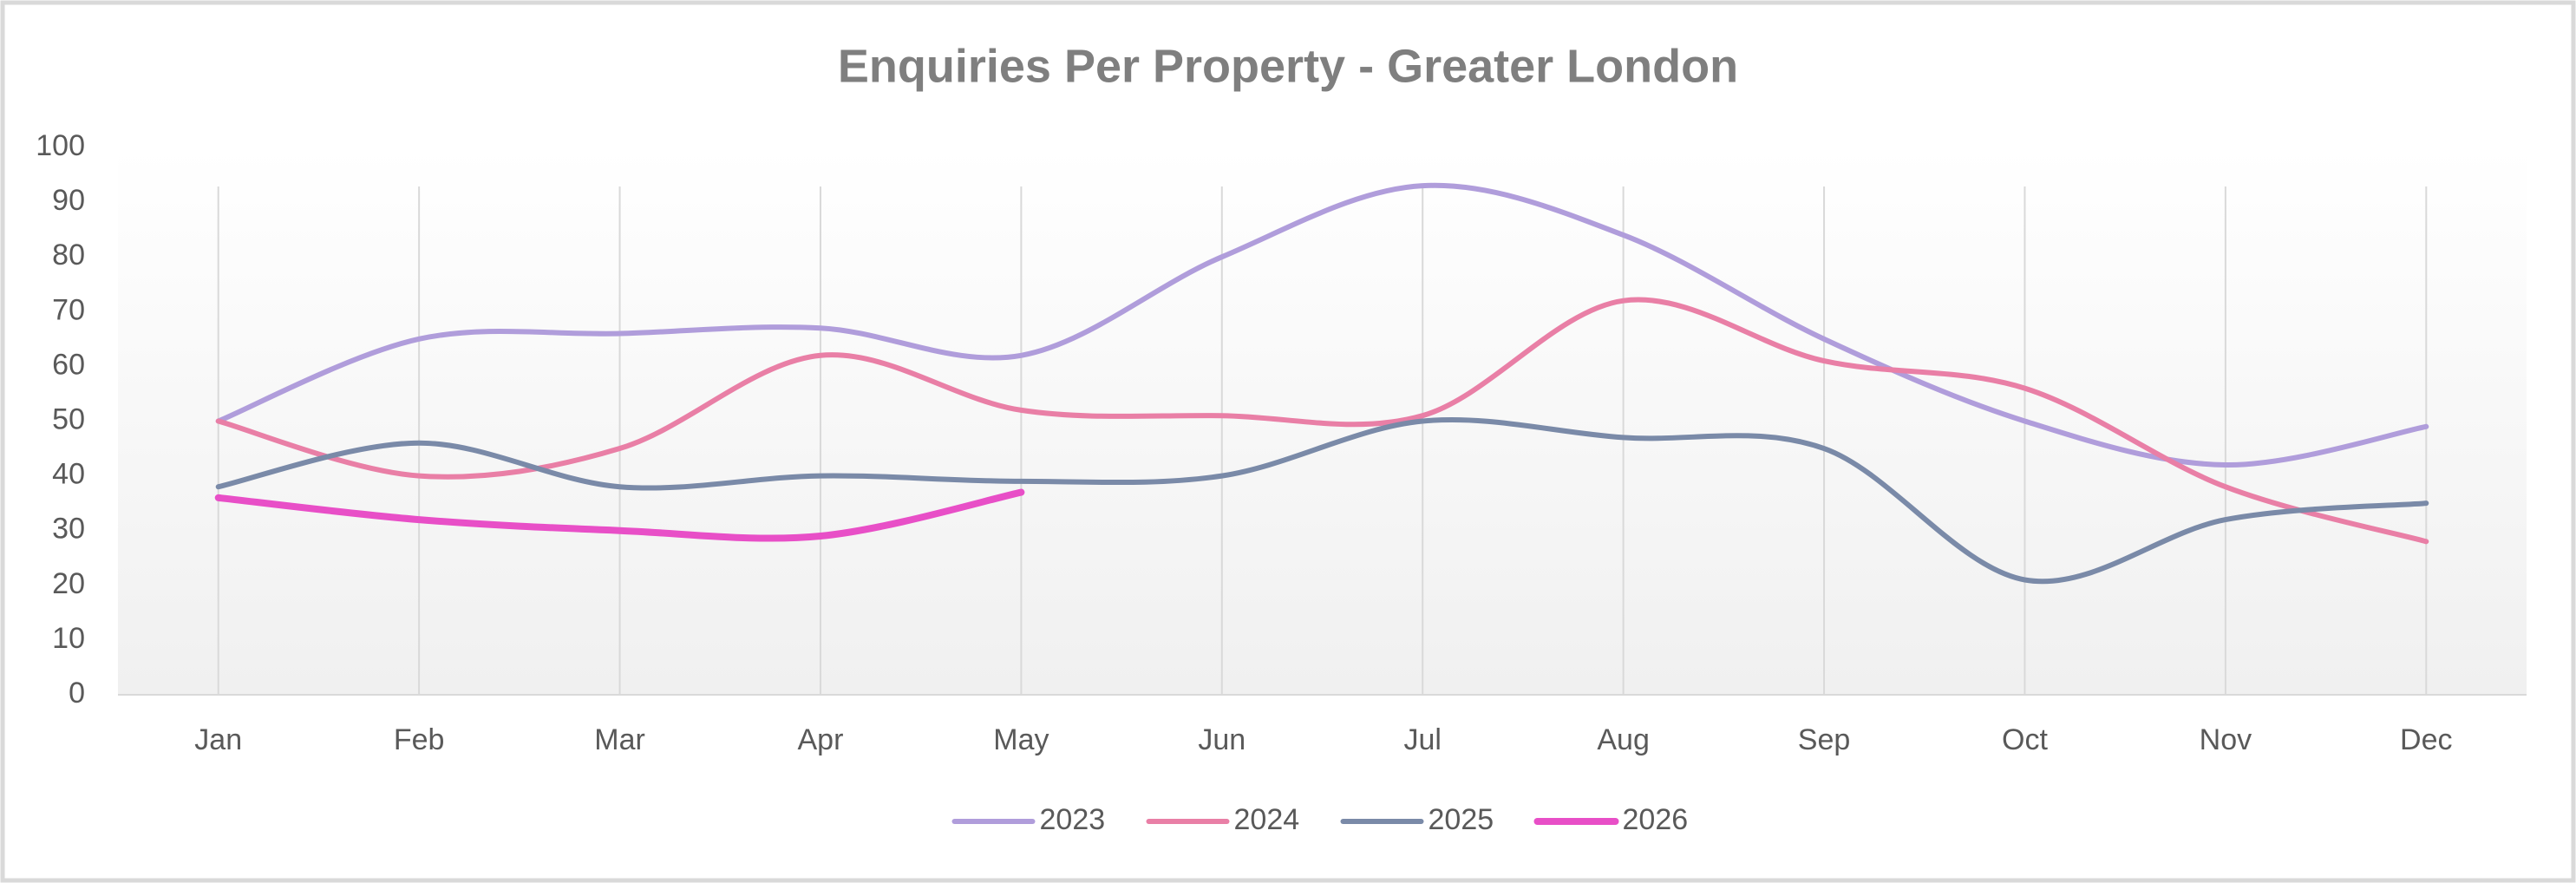 This screenshot has width=2576, height=883. I want to click on x-tick-label: Jan, so click(218, 739).